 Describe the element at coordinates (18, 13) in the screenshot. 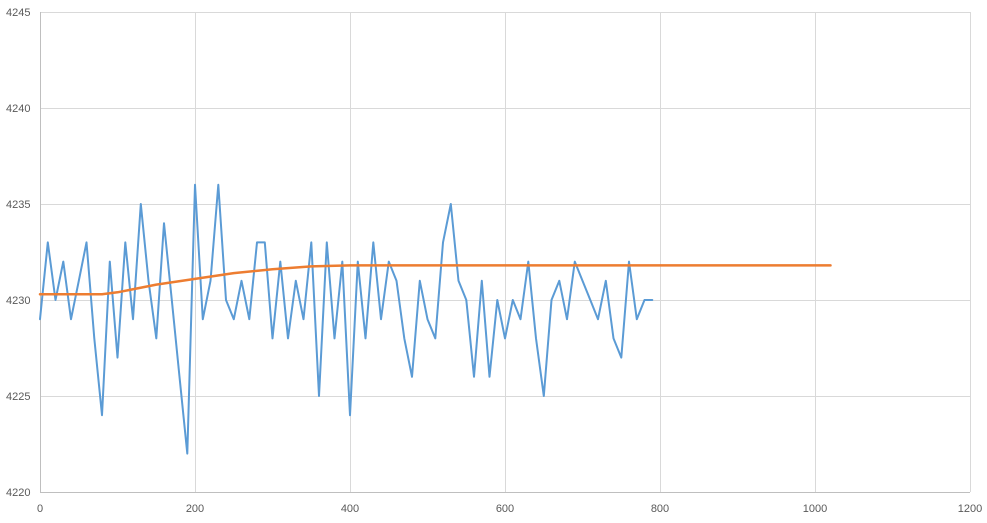

I see `y-tick-label: 4245` at that location.